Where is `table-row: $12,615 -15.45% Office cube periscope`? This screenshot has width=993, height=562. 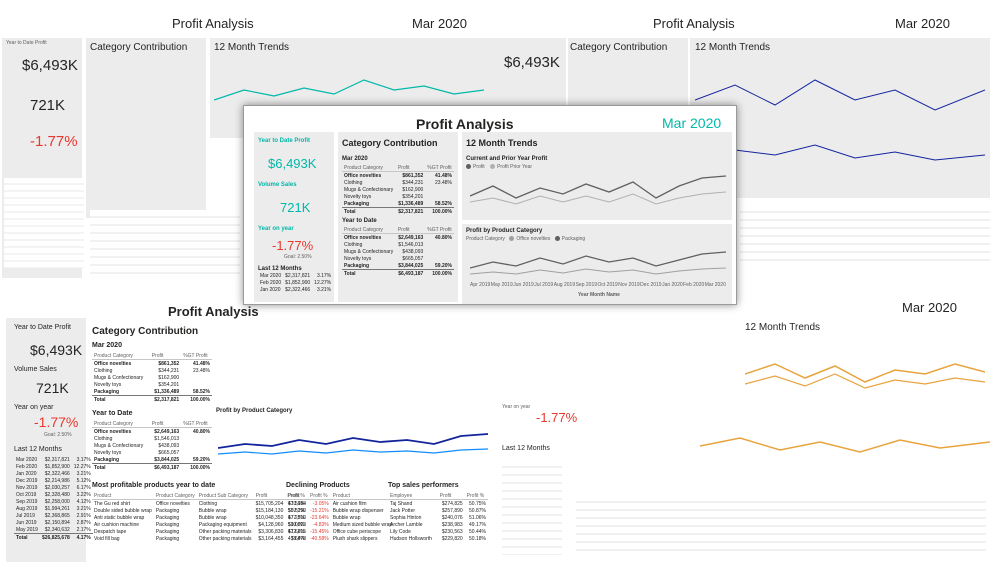 table-row: $12,615 -15.45% Office cube periscope is located at coordinates (340, 531).